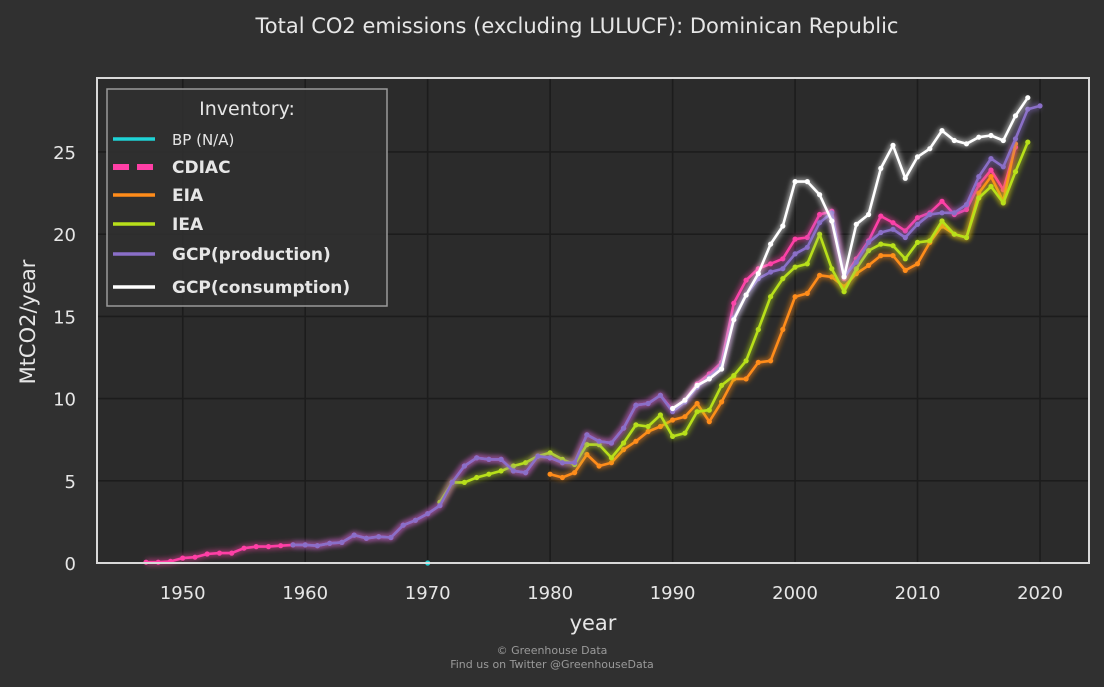  What do you see at coordinates (593, 623) in the screenshot?
I see `x-axis-label: year` at bounding box center [593, 623].